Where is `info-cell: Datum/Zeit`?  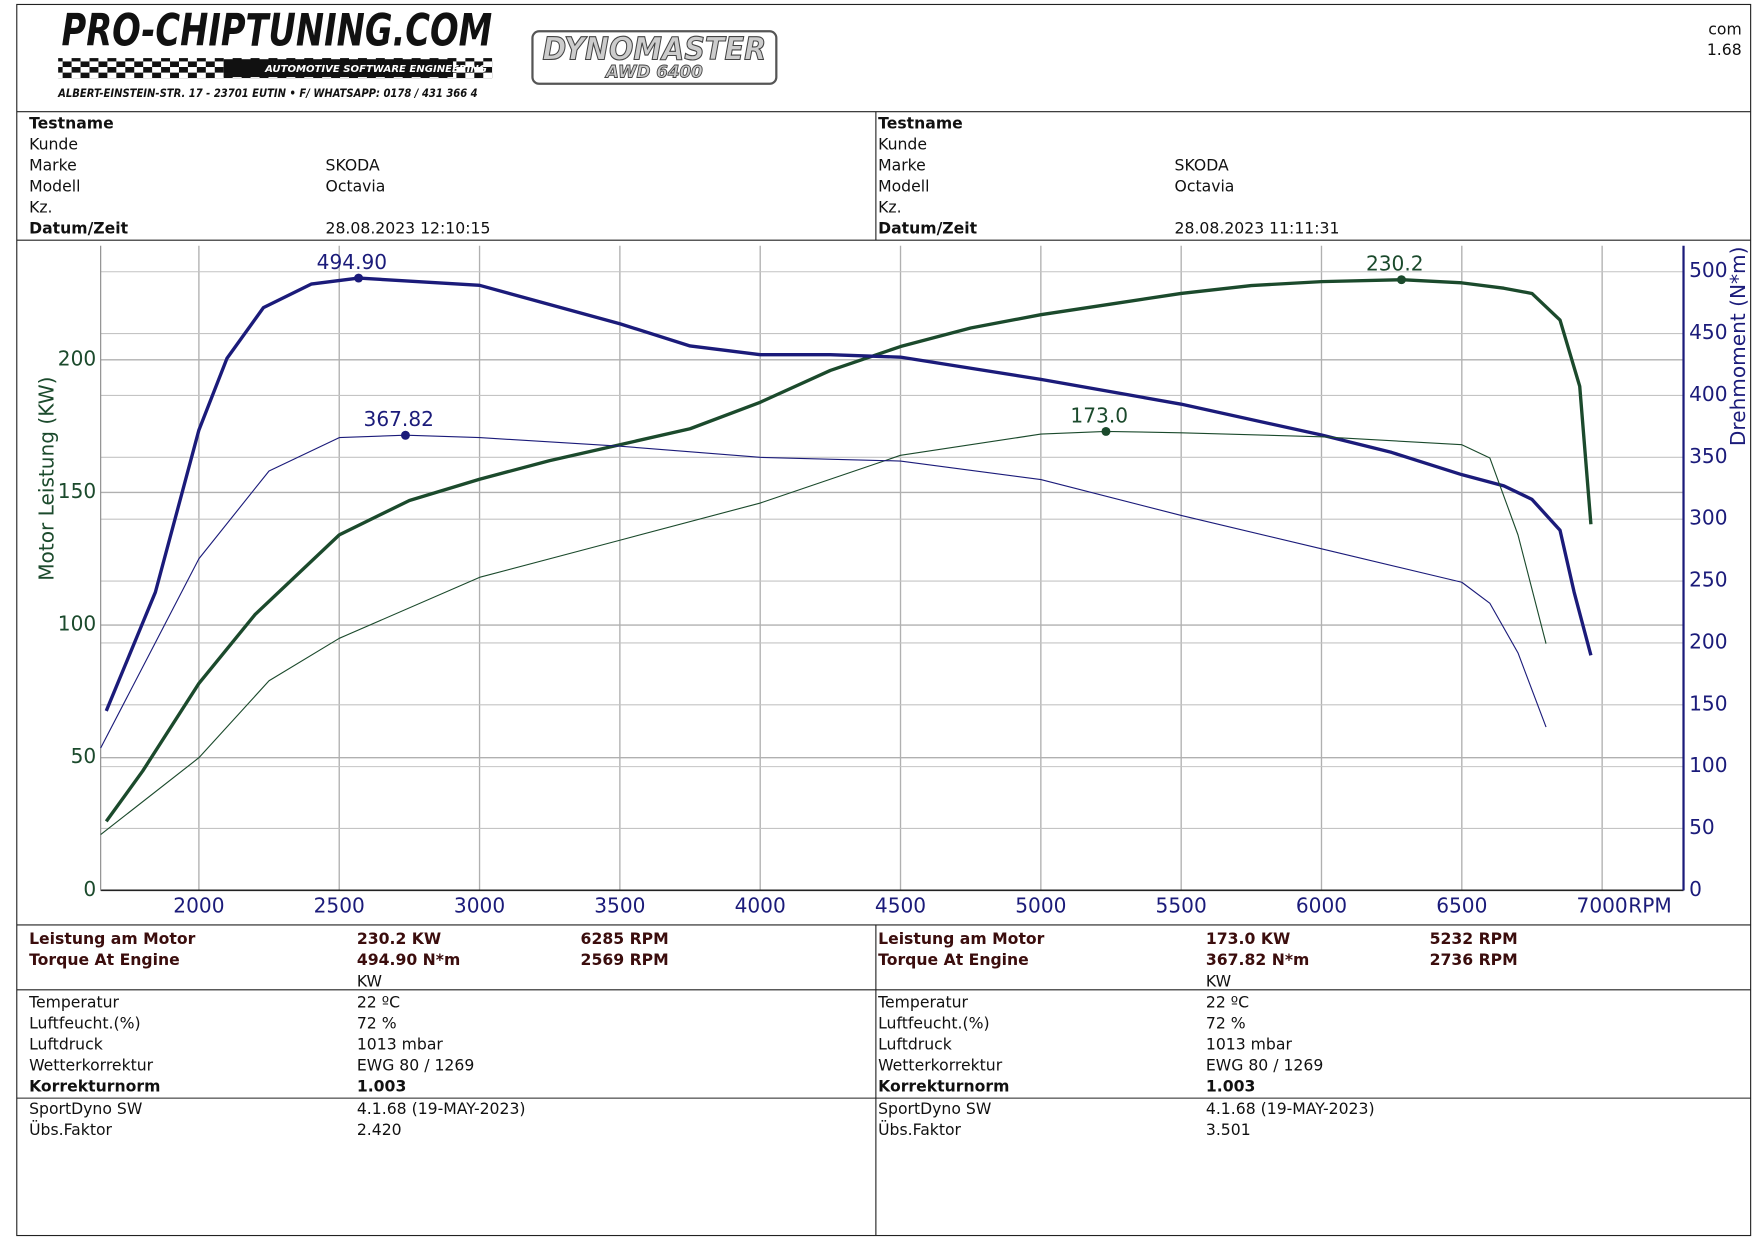
info-cell: Datum/Zeit is located at coordinates (79, 228).